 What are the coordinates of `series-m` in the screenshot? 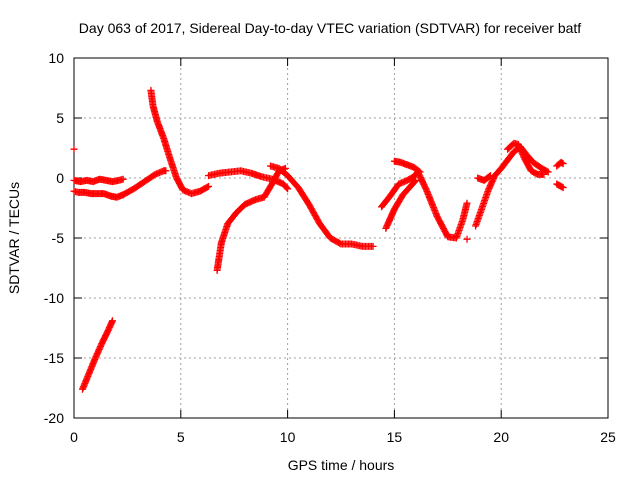 It's located at (512, 186).